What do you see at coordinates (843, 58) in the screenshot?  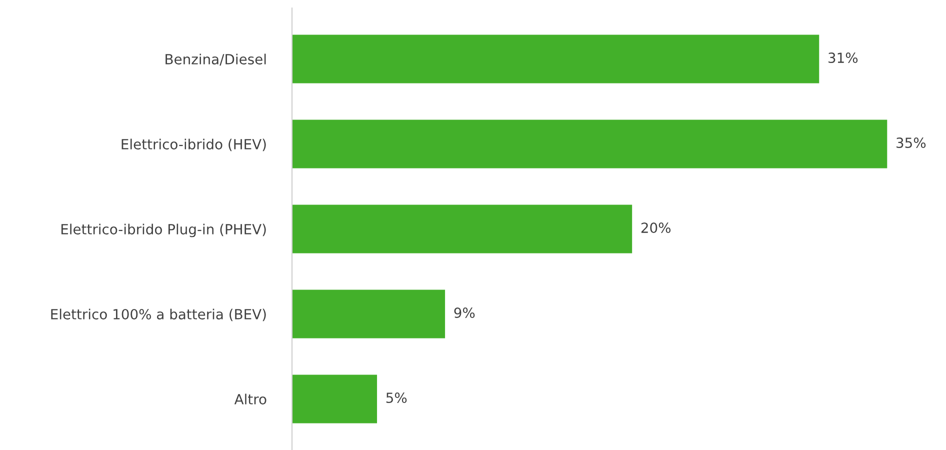 I see `data-label: 31%` at bounding box center [843, 58].